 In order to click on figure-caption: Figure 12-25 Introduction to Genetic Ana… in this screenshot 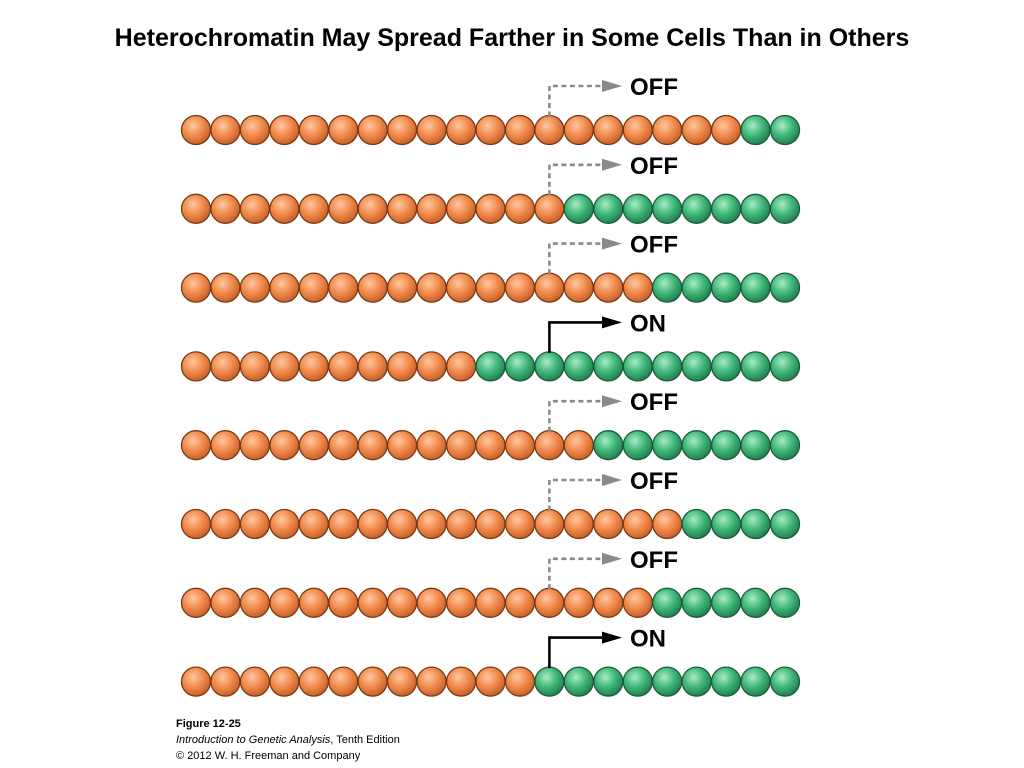, I will do `click(288, 740)`.